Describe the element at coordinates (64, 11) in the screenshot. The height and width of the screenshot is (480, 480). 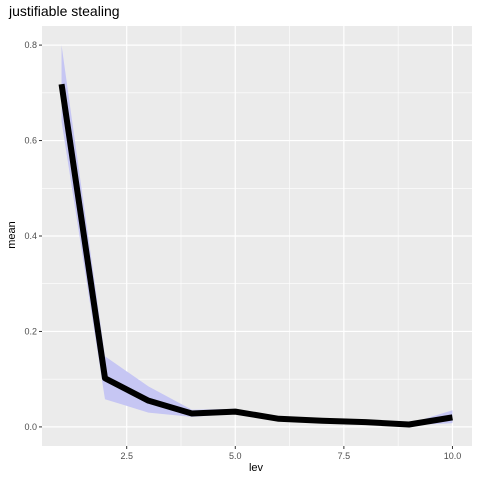
I see `chart-title: justifiable stealing` at that location.